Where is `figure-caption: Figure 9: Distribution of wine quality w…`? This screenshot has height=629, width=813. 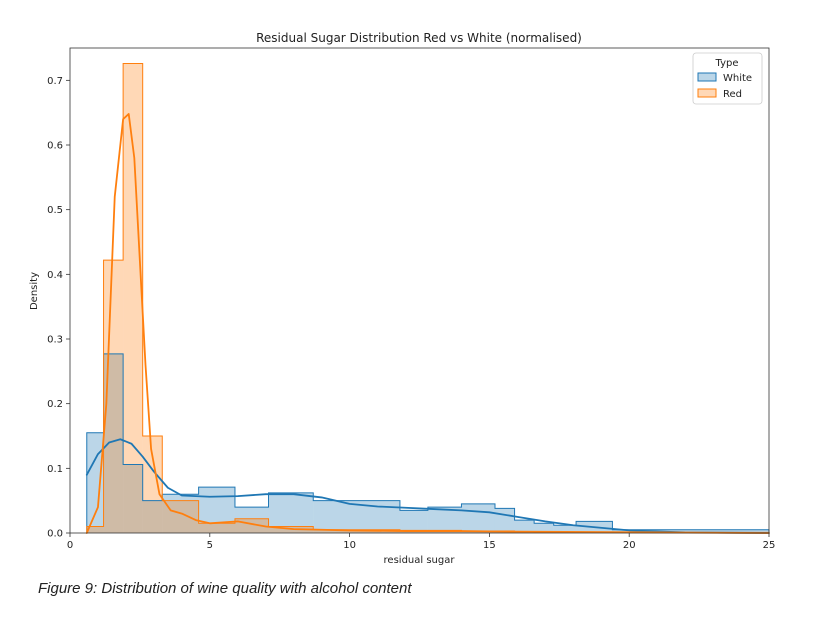
figure-caption: Figure 9: Distribution of wine quality w… is located at coordinates (225, 588).